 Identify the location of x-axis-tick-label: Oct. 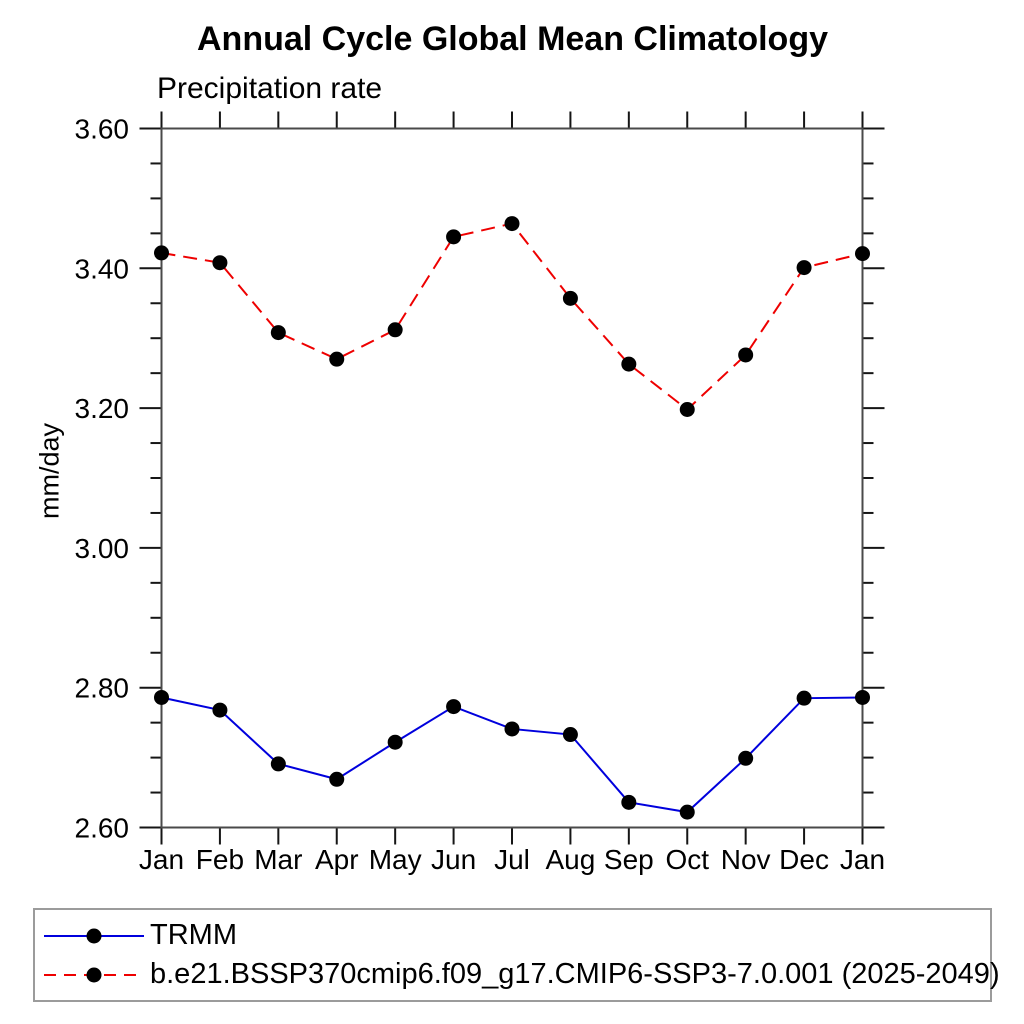
(687, 859).